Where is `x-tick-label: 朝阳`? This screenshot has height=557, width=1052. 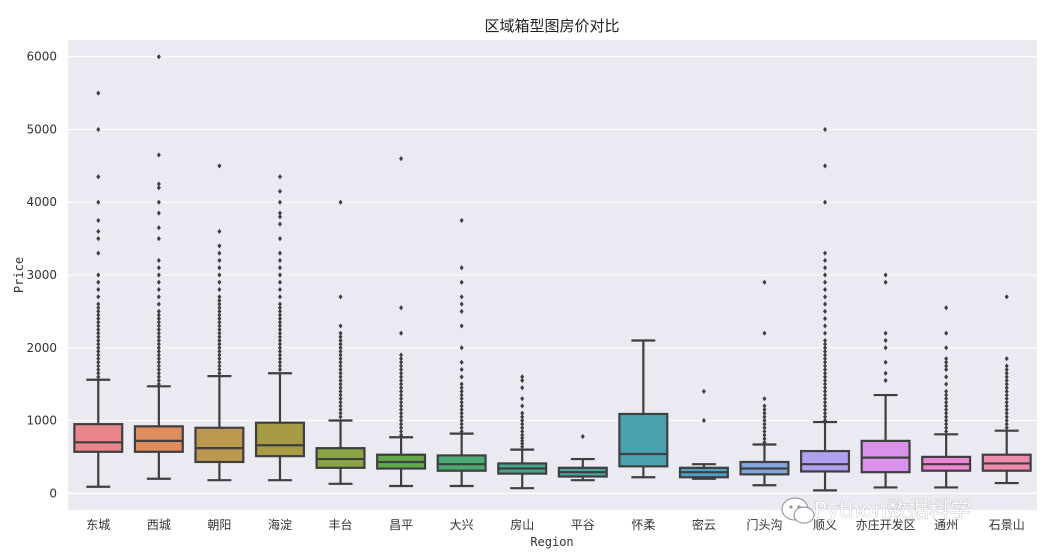 x-tick-label: 朝阳 is located at coordinates (219, 525).